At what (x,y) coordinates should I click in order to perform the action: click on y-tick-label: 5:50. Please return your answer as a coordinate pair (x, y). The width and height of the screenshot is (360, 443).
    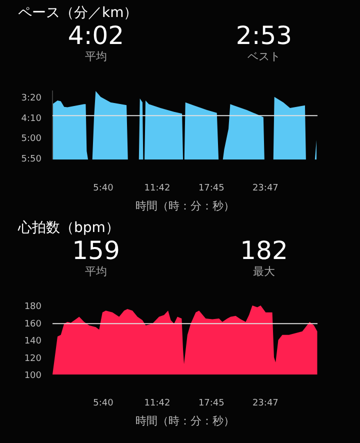
    Looking at the image, I should click on (31, 159).